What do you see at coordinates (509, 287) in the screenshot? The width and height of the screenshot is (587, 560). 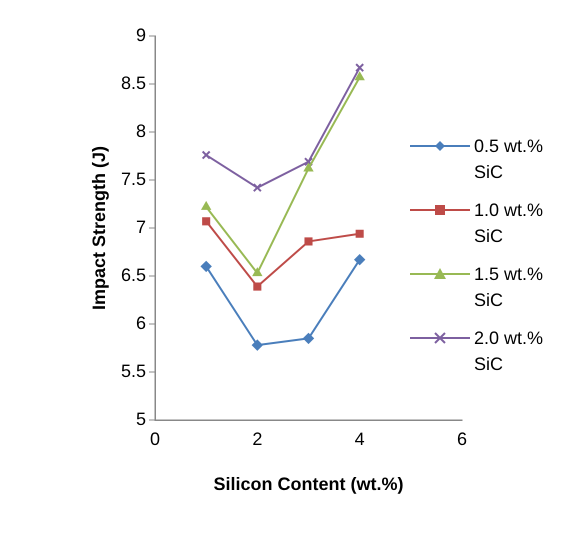 I see `legend-label: 1.5 wt.% SiC` at bounding box center [509, 287].